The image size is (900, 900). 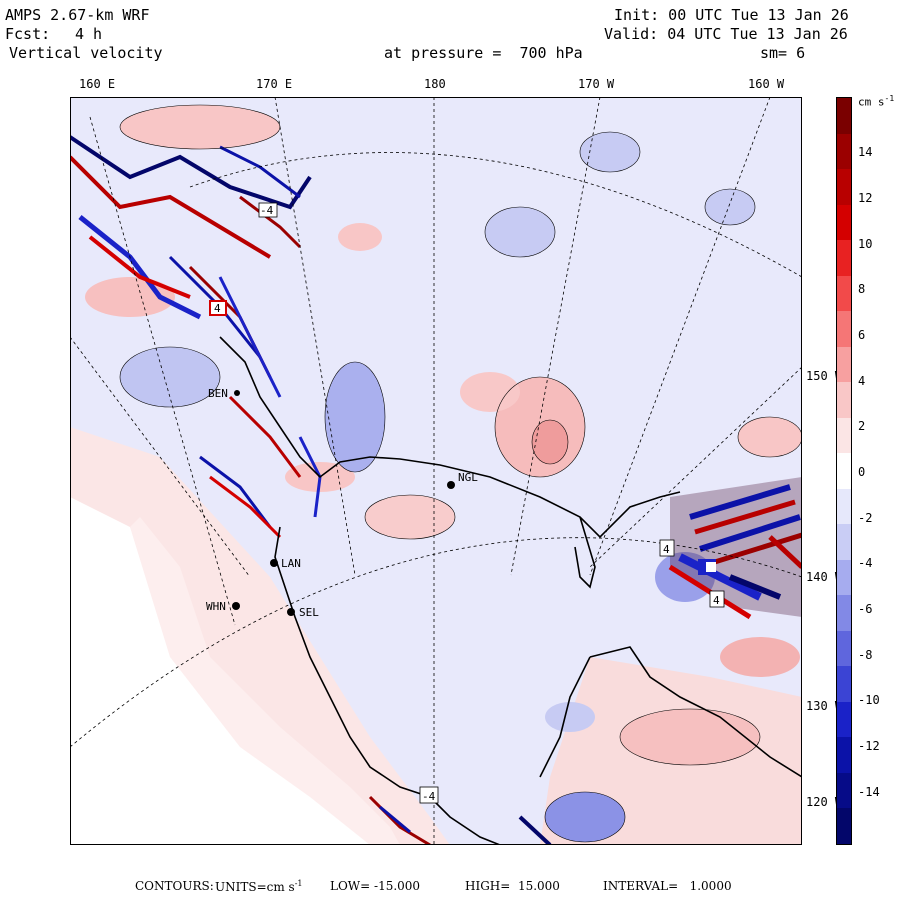 I want to click on contour-label-c: 4, so click(x=717, y=599).